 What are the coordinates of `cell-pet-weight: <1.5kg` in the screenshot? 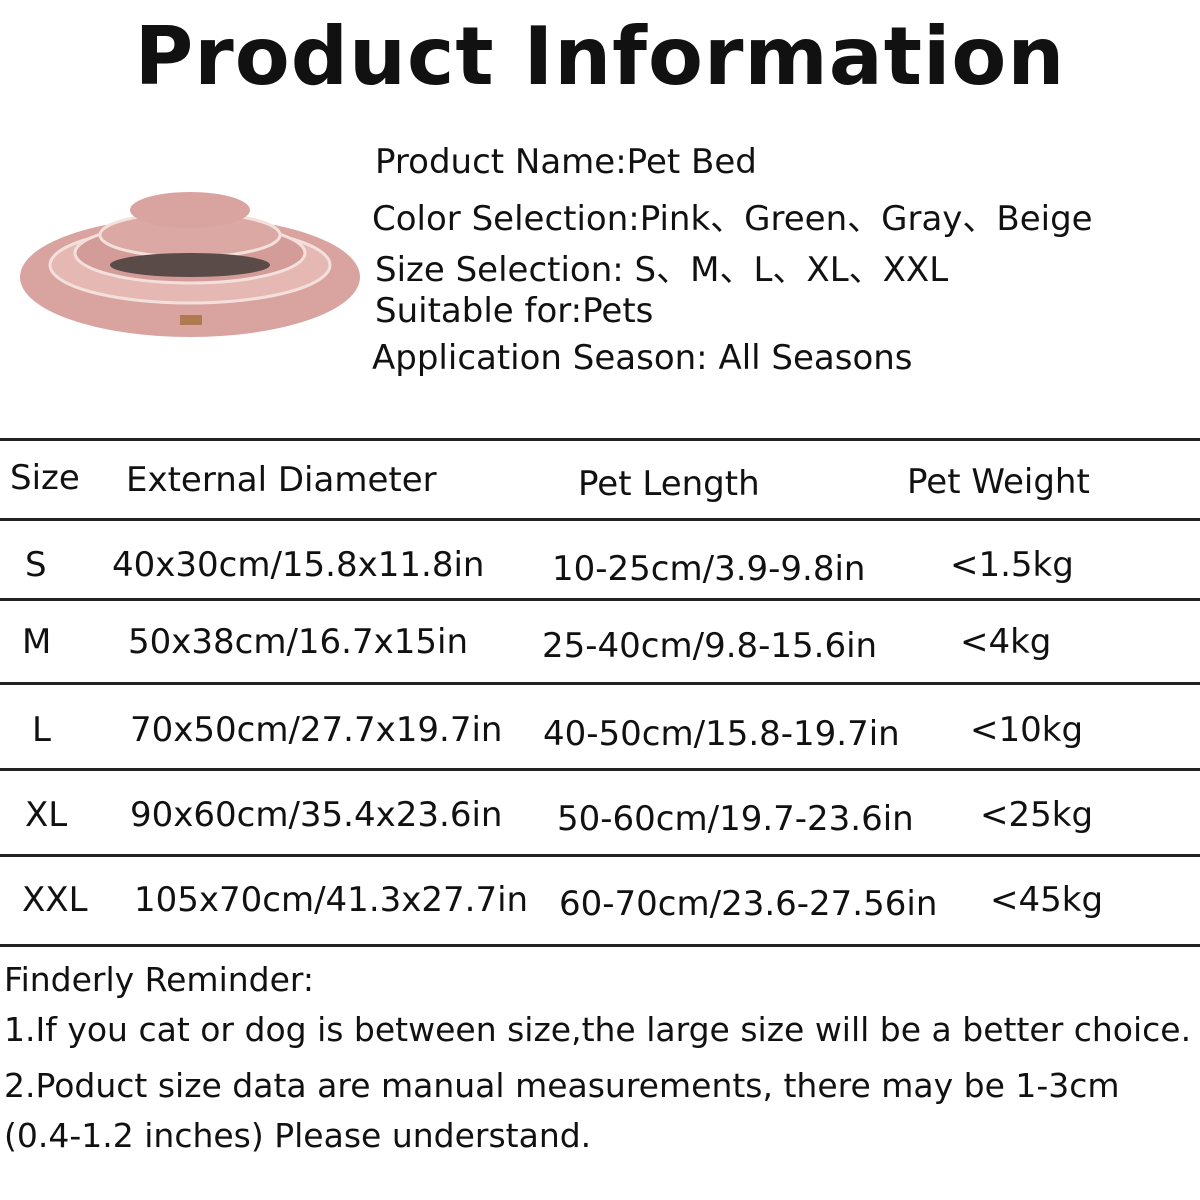 It's located at (1012, 565).